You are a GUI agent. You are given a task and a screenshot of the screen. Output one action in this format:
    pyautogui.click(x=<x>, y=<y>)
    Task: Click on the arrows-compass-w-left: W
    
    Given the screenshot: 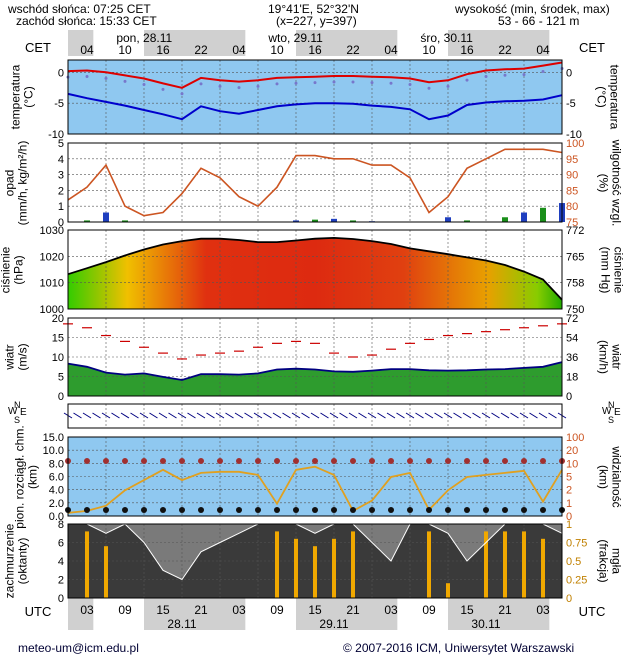 What is the action you would take?
    pyautogui.click(x=13, y=411)
    